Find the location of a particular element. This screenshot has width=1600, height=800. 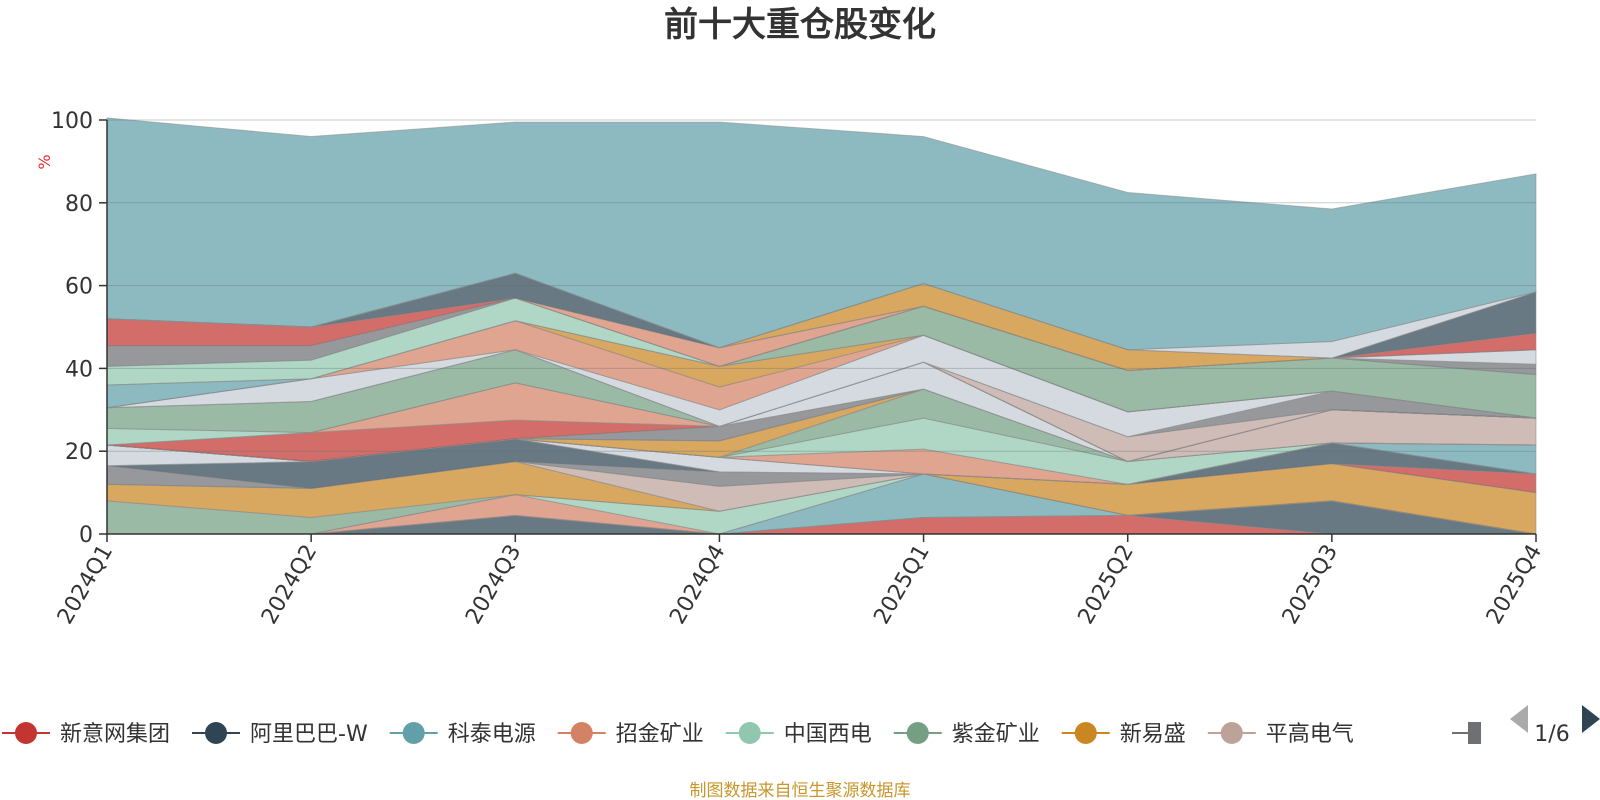

legend-item: 紫金矿业 is located at coordinates (966, 734).